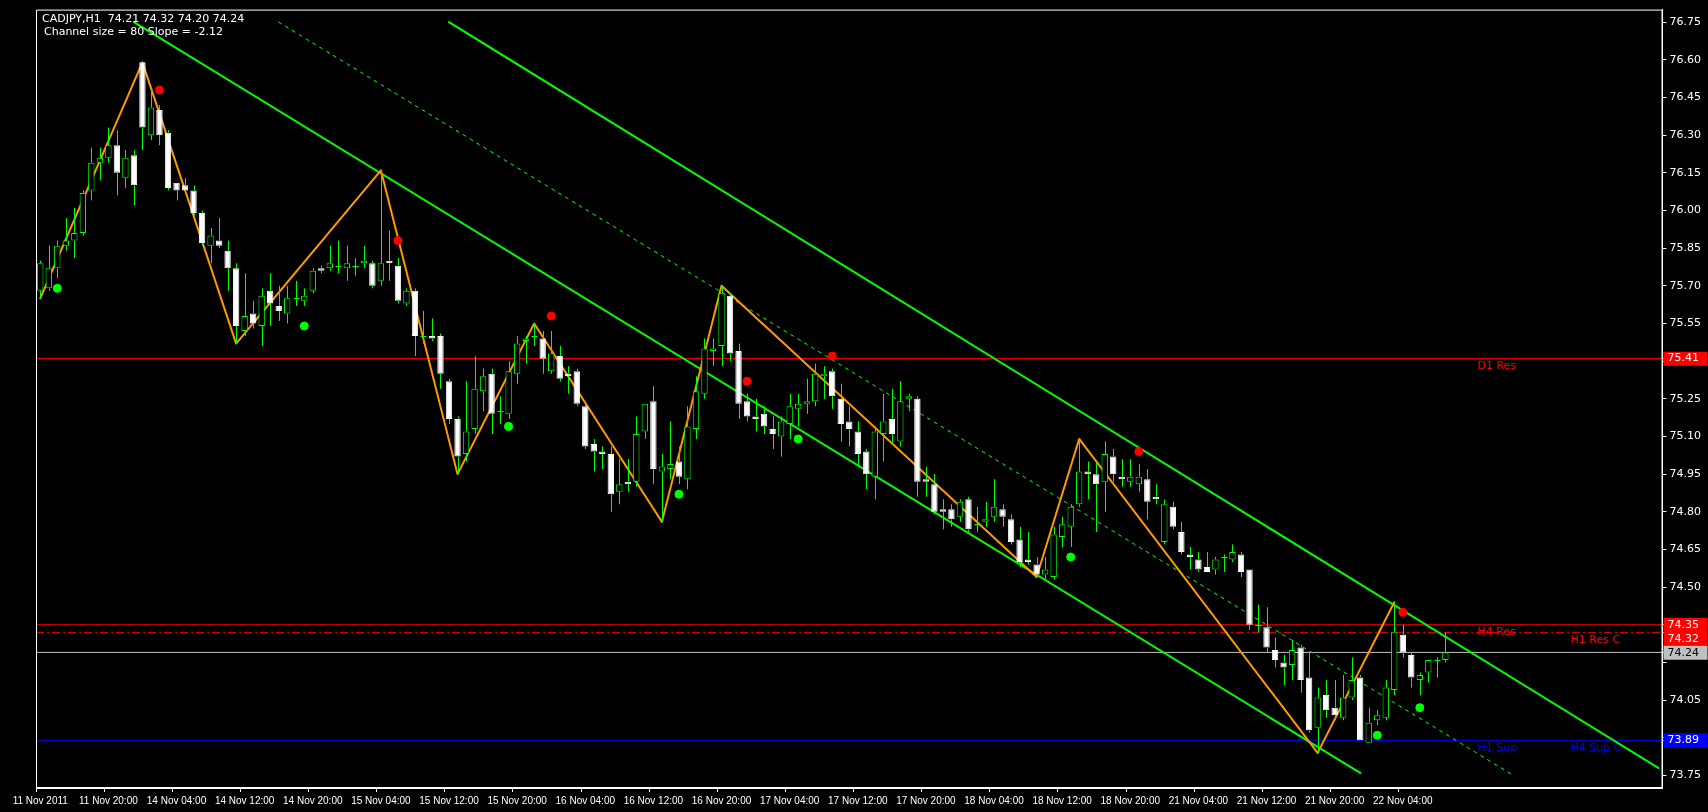  Describe the element at coordinates (1685, 22) in the screenshot. I see `y-tick-label: 76.75` at that location.